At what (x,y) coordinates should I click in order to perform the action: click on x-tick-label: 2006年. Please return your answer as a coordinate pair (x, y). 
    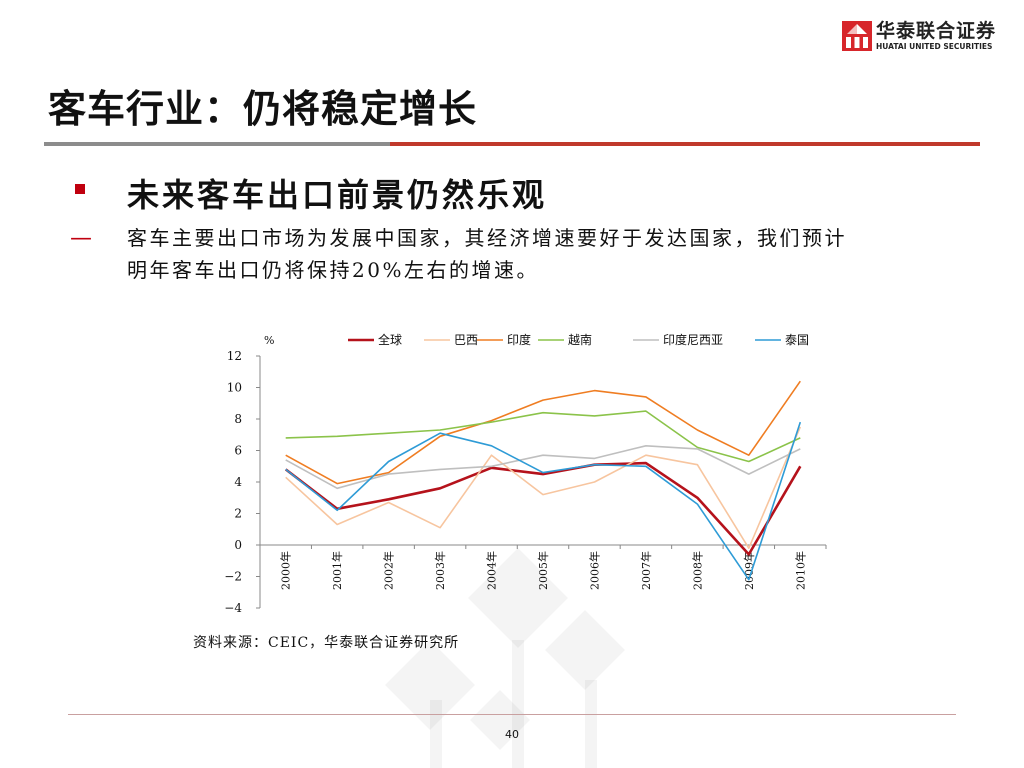
    Looking at the image, I should click on (594, 570).